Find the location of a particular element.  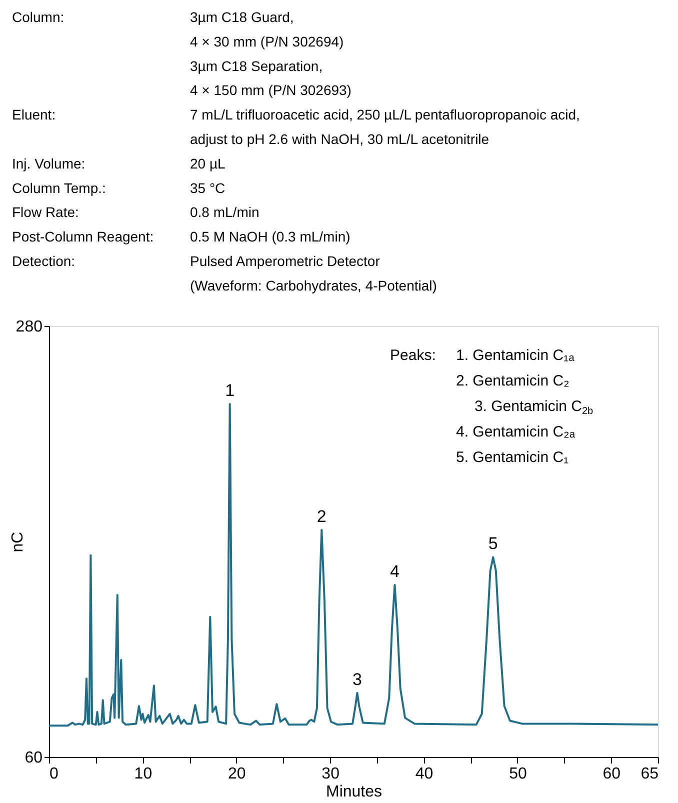

x-tick-label: 60 is located at coordinates (611, 774).